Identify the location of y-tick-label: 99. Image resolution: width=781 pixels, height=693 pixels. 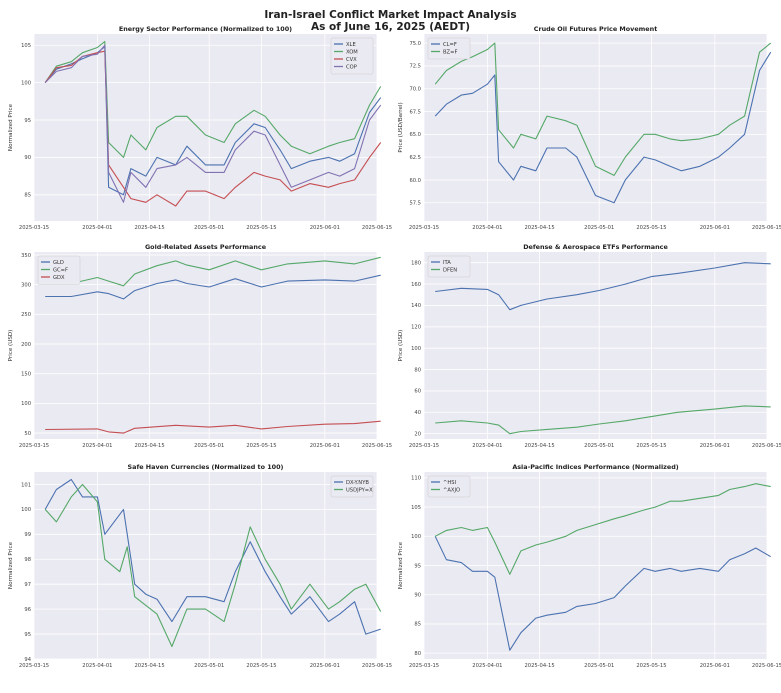
(27, 535).